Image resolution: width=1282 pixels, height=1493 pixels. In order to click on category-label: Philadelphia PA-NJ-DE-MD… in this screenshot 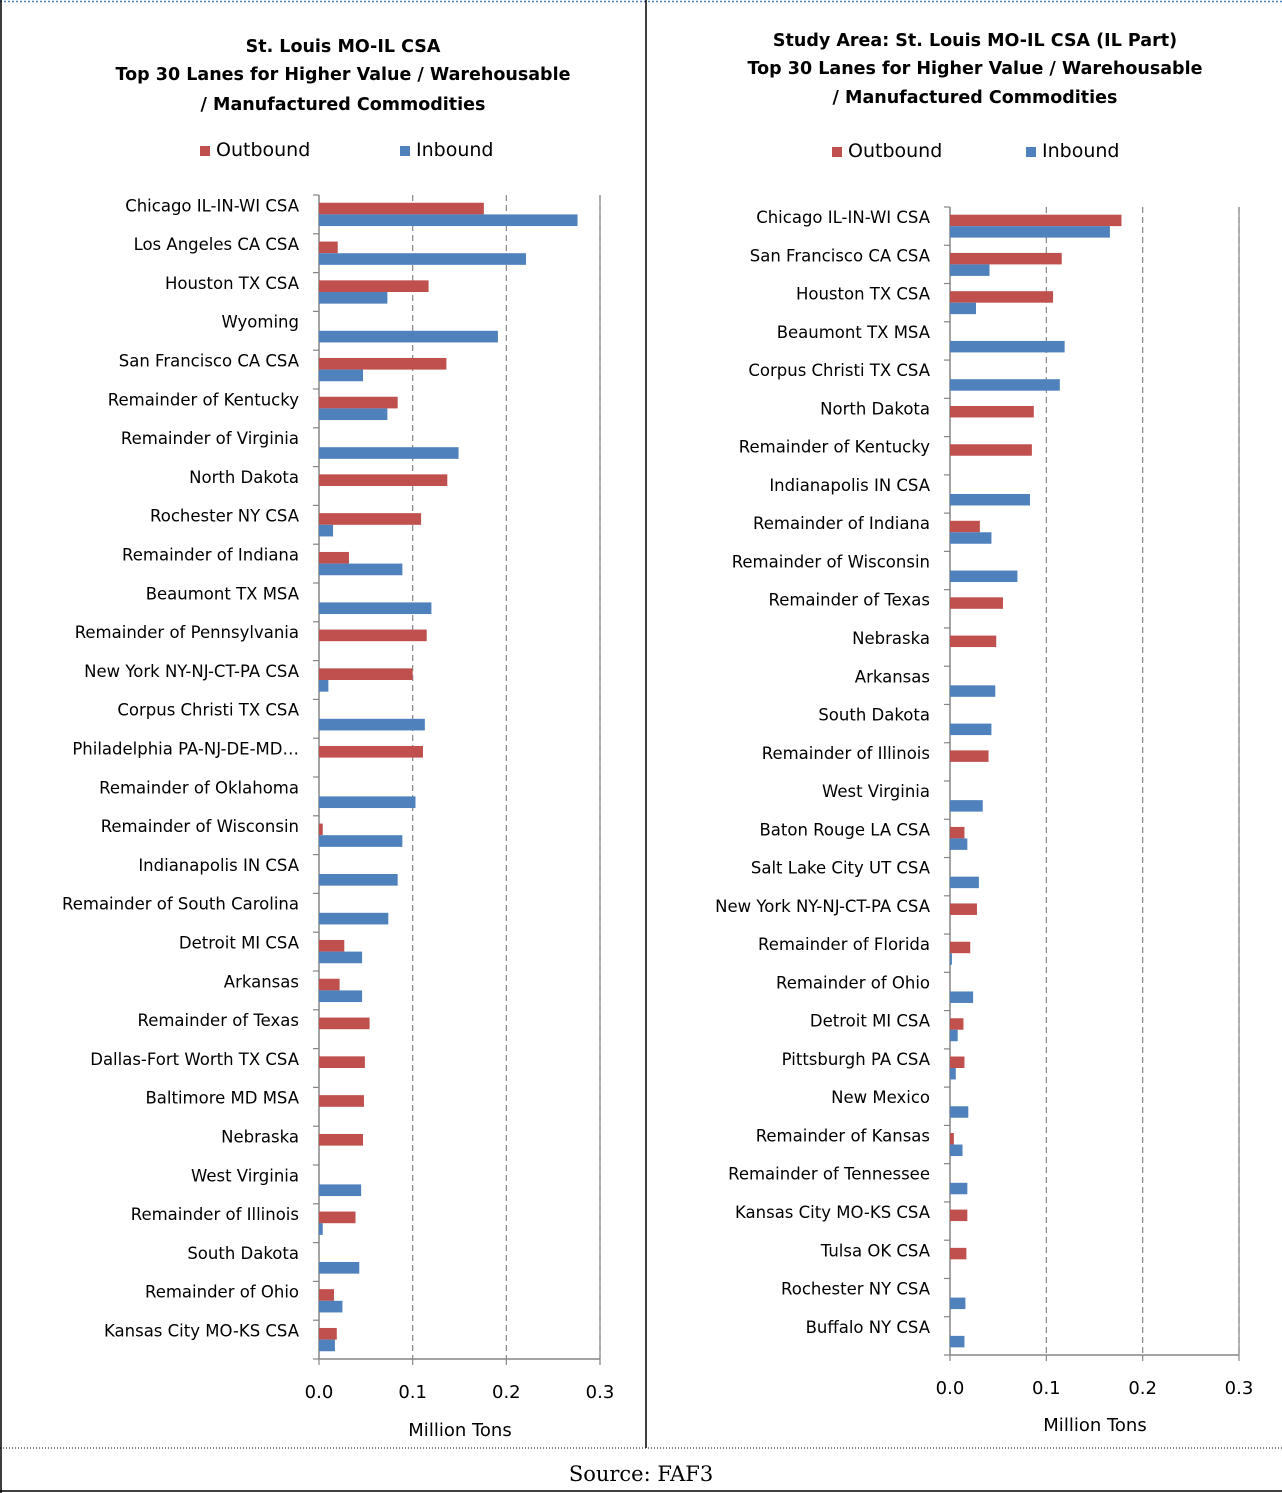, I will do `click(185, 748)`.